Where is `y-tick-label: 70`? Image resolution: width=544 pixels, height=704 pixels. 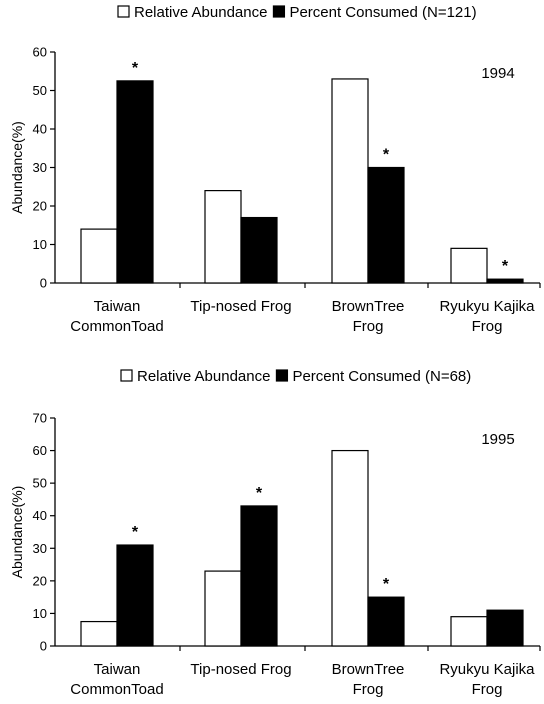
y-tick-label: 70 is located at coordinates (40, 418).